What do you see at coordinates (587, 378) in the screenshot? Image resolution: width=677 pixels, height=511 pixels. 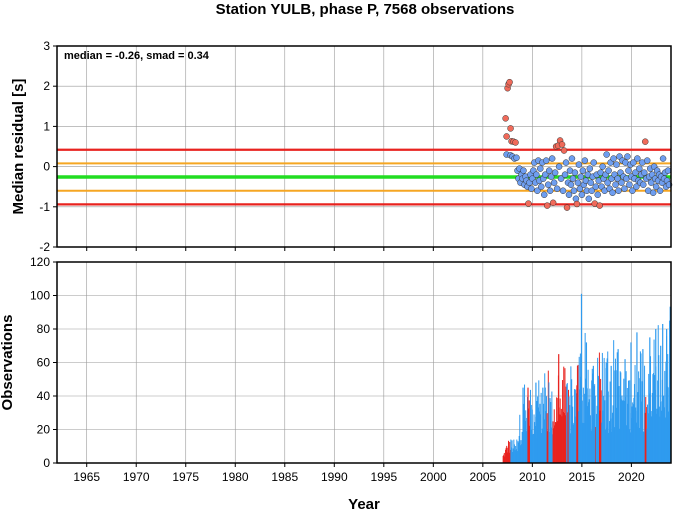 I see `observations-bars` at bounding box center [587, 378].